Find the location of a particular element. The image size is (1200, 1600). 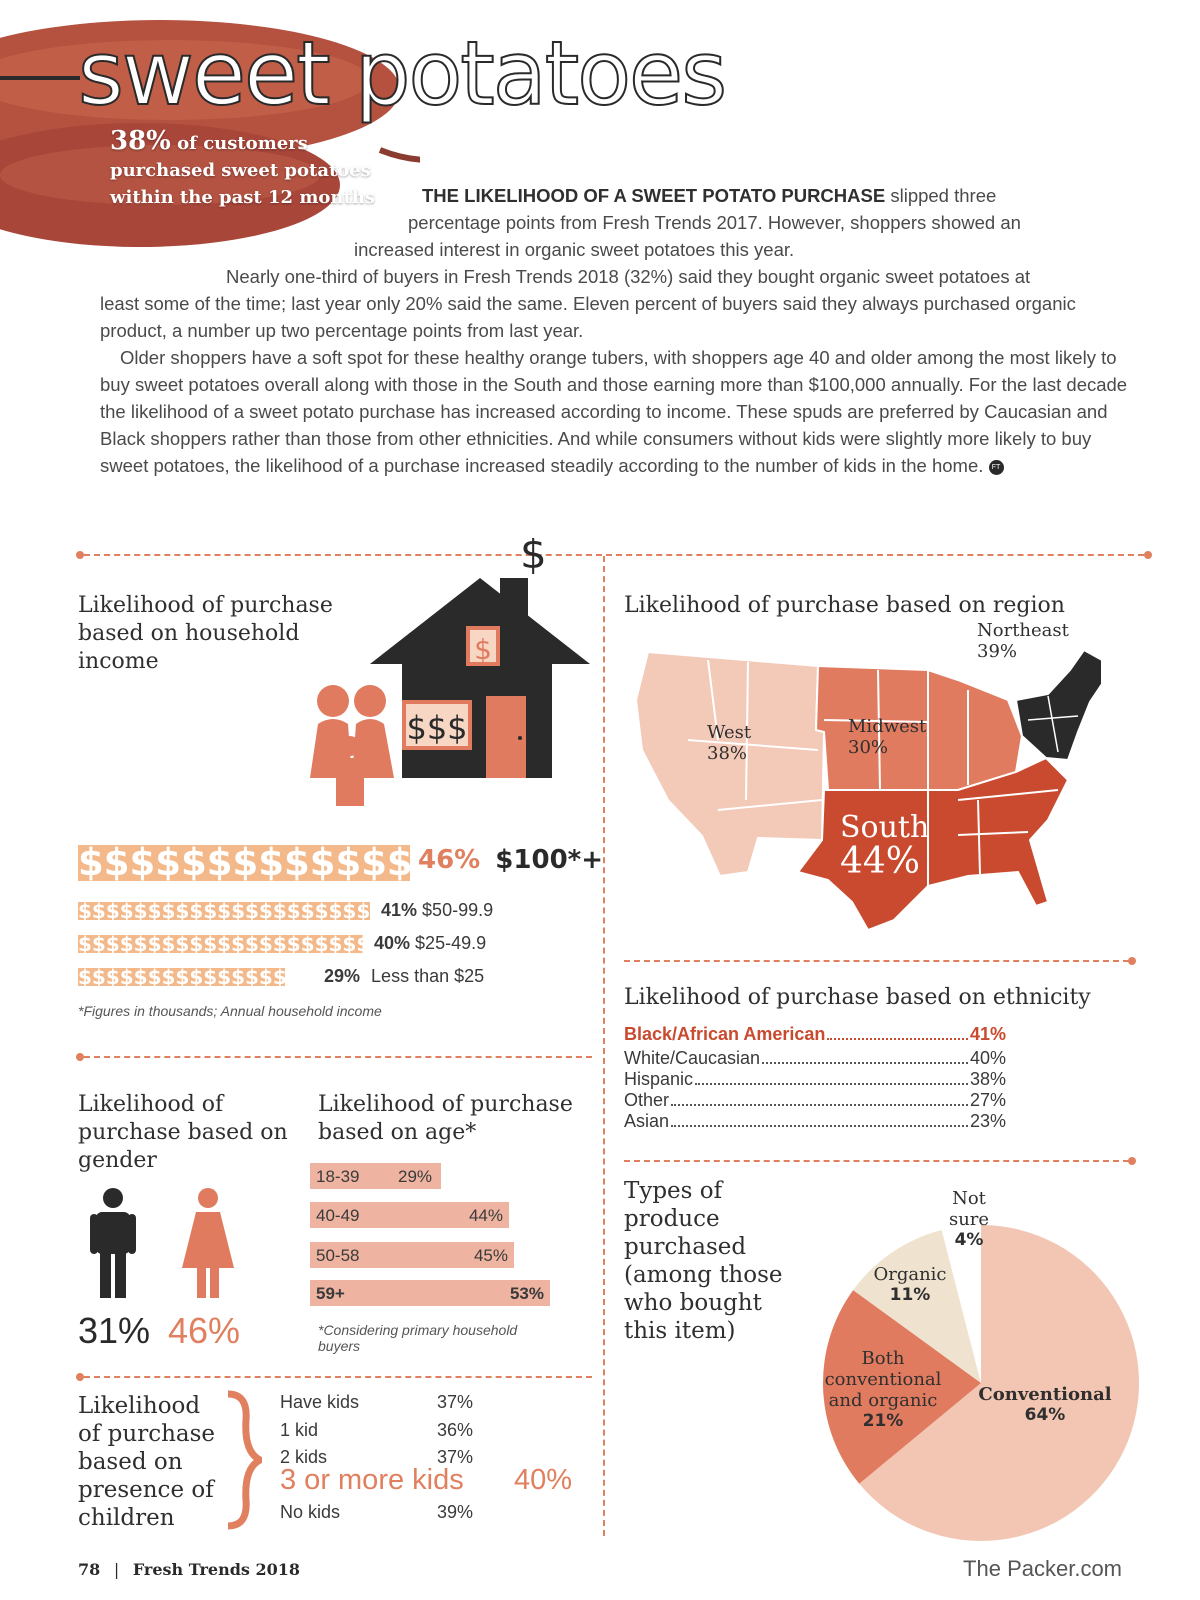

title-rule is located at coordinates (40, 78).